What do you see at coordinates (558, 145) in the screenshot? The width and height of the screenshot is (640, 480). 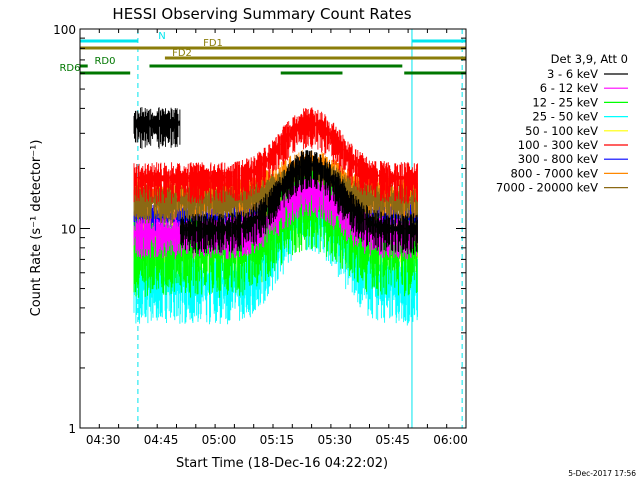 I see `legend-label: 100 - 300 keV` at bounding box center [558, 145].